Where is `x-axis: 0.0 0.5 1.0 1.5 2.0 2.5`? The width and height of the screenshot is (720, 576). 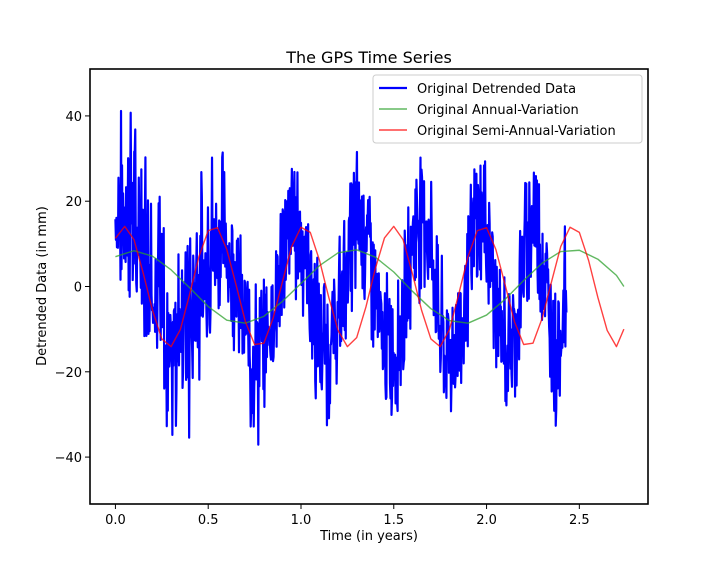
x-axis: 0.0 0.5 1.0 1.5 2.0 2.5 is located at coordinates (347, 516).